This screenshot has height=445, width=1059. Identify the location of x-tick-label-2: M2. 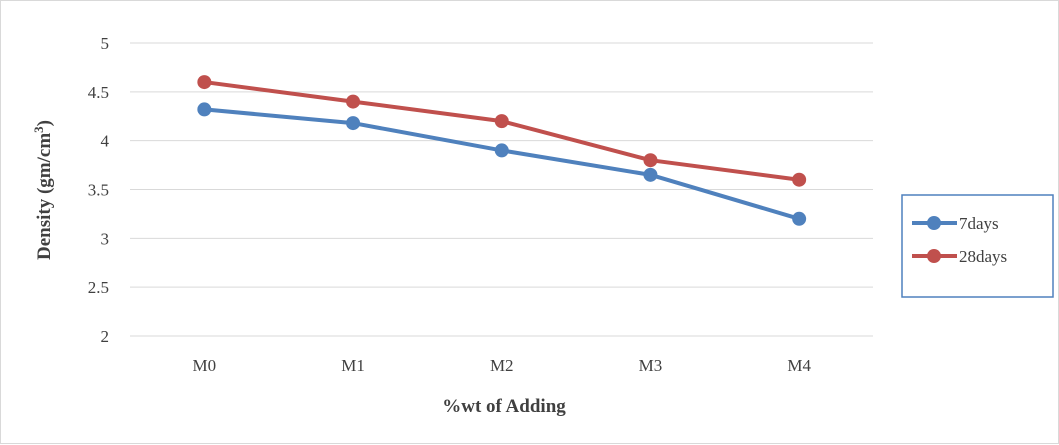
(502, 365).